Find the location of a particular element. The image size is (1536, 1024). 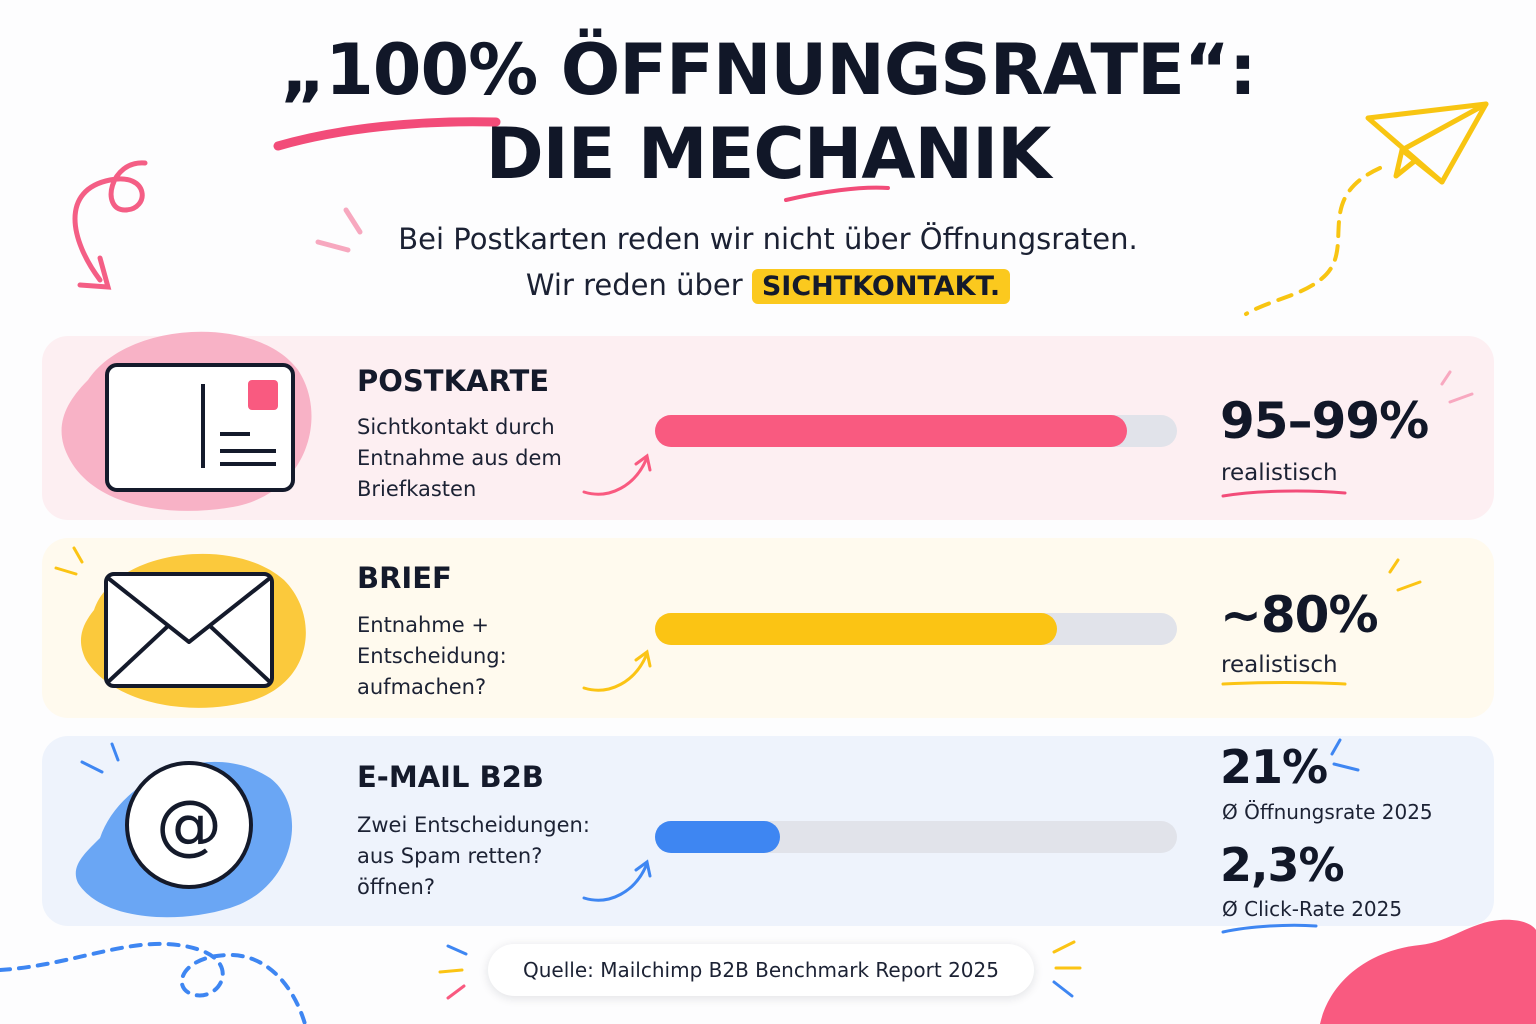

email-click-rate-label: Ø Click-Rate 2025 is located at coordinates (1312, 909).